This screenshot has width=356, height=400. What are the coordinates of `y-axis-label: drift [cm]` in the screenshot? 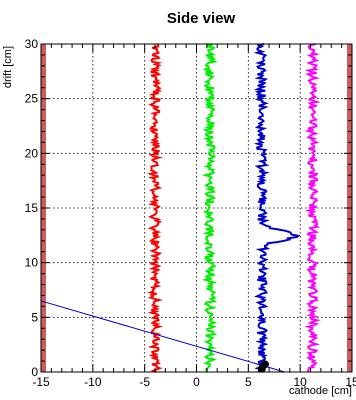 It's located at (8, 67).